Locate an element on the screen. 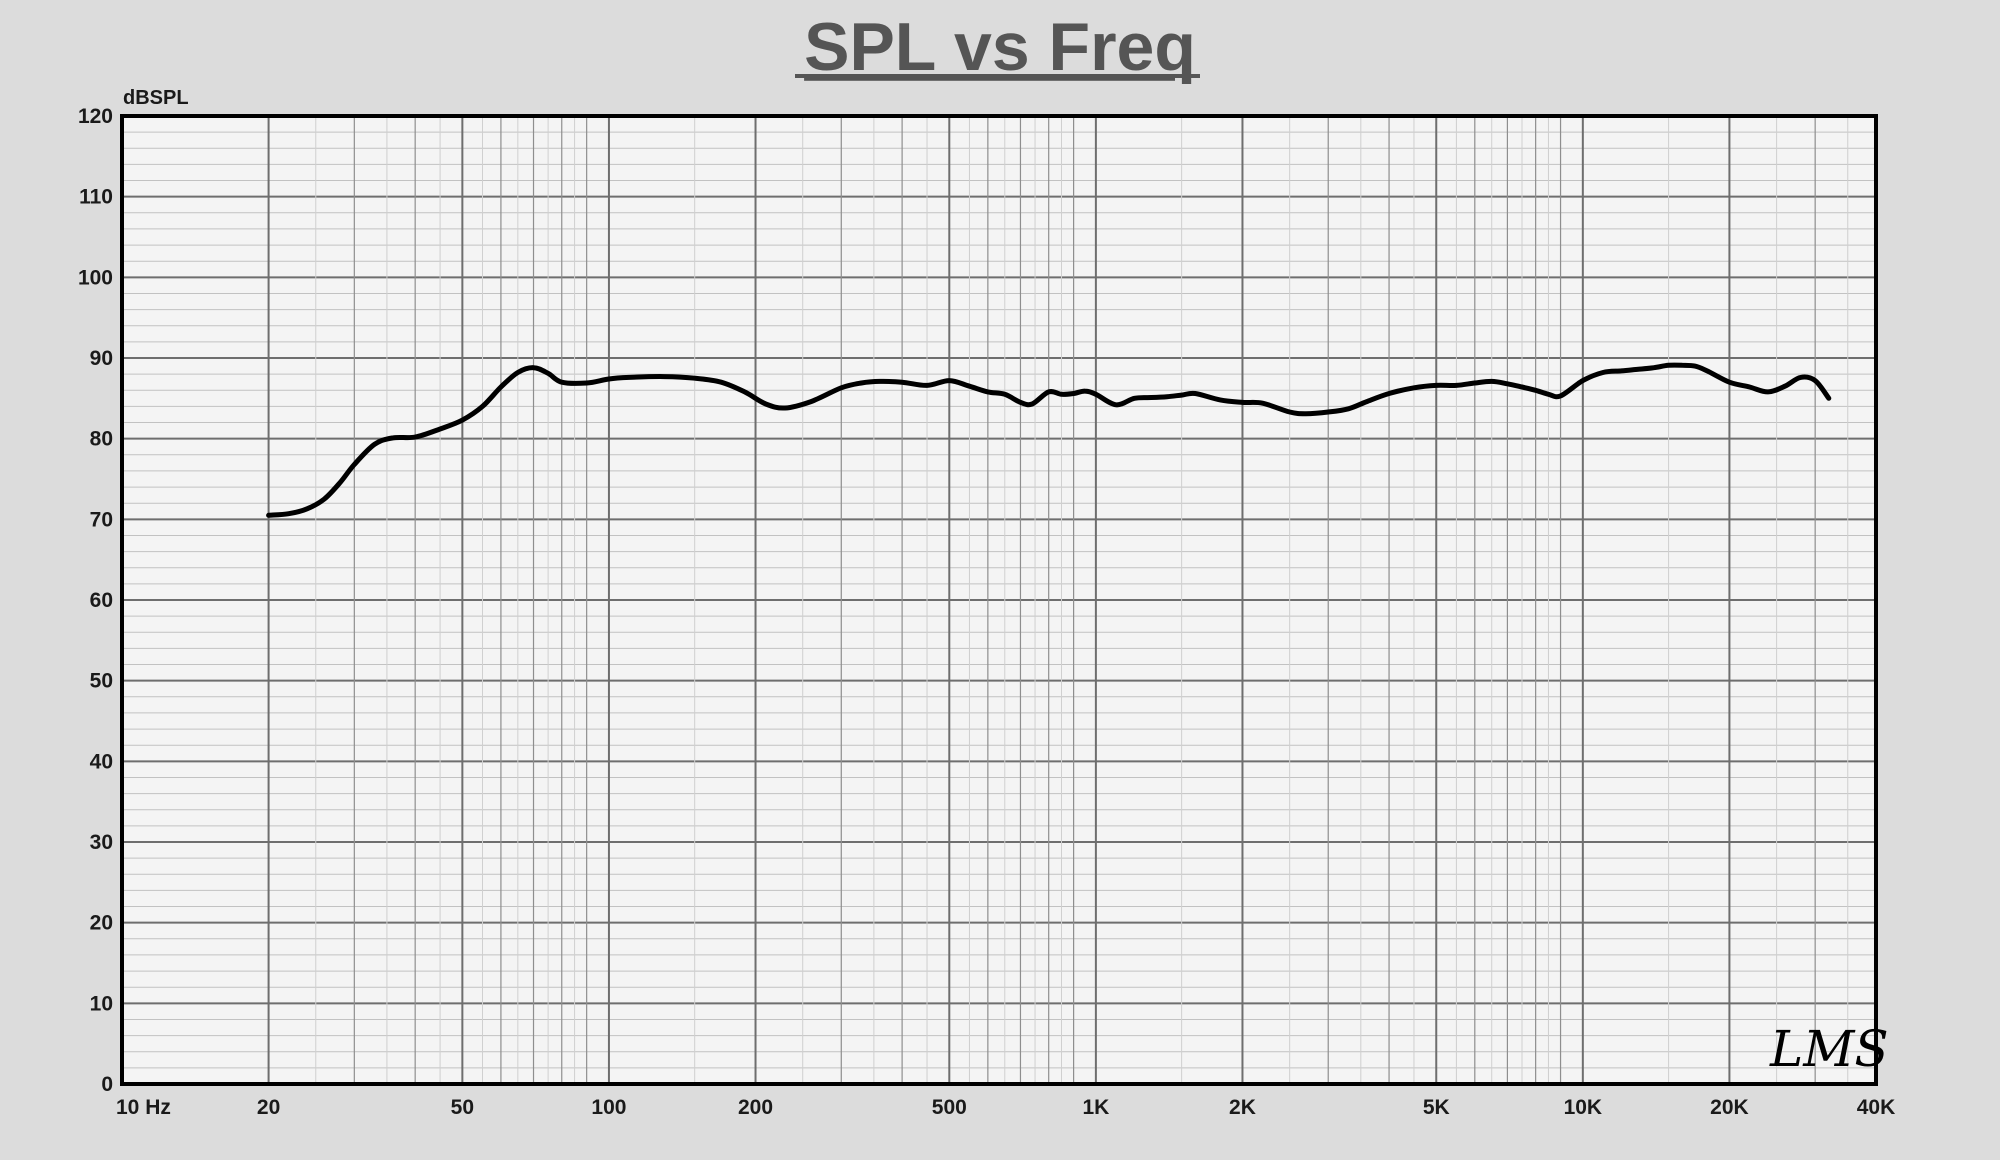  x-tick-label: 5K is located at coordinates (1436, 1107).